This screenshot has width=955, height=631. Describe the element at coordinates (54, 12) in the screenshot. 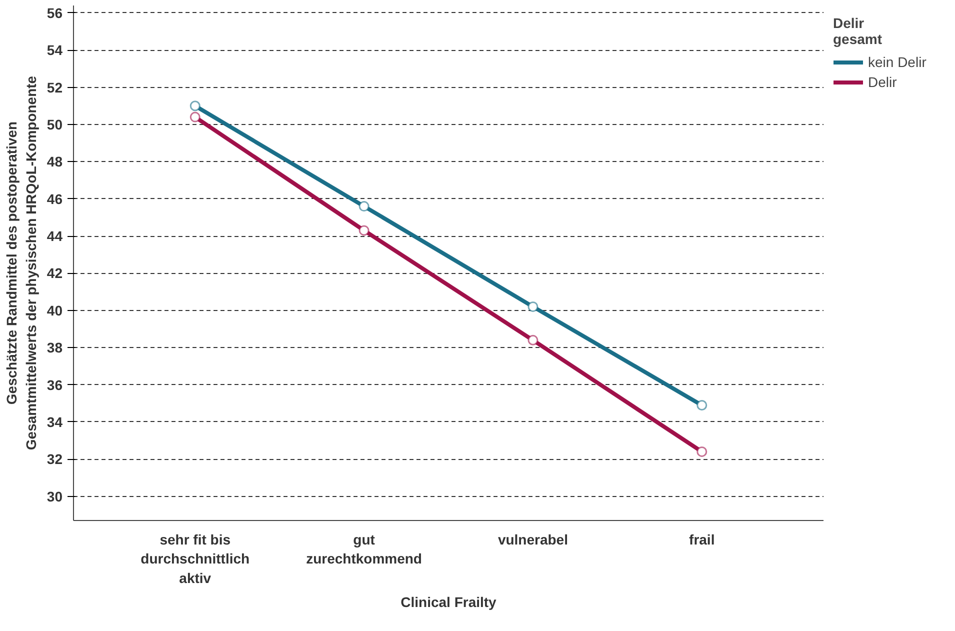

I see `y-tick-label: 56` at that location.